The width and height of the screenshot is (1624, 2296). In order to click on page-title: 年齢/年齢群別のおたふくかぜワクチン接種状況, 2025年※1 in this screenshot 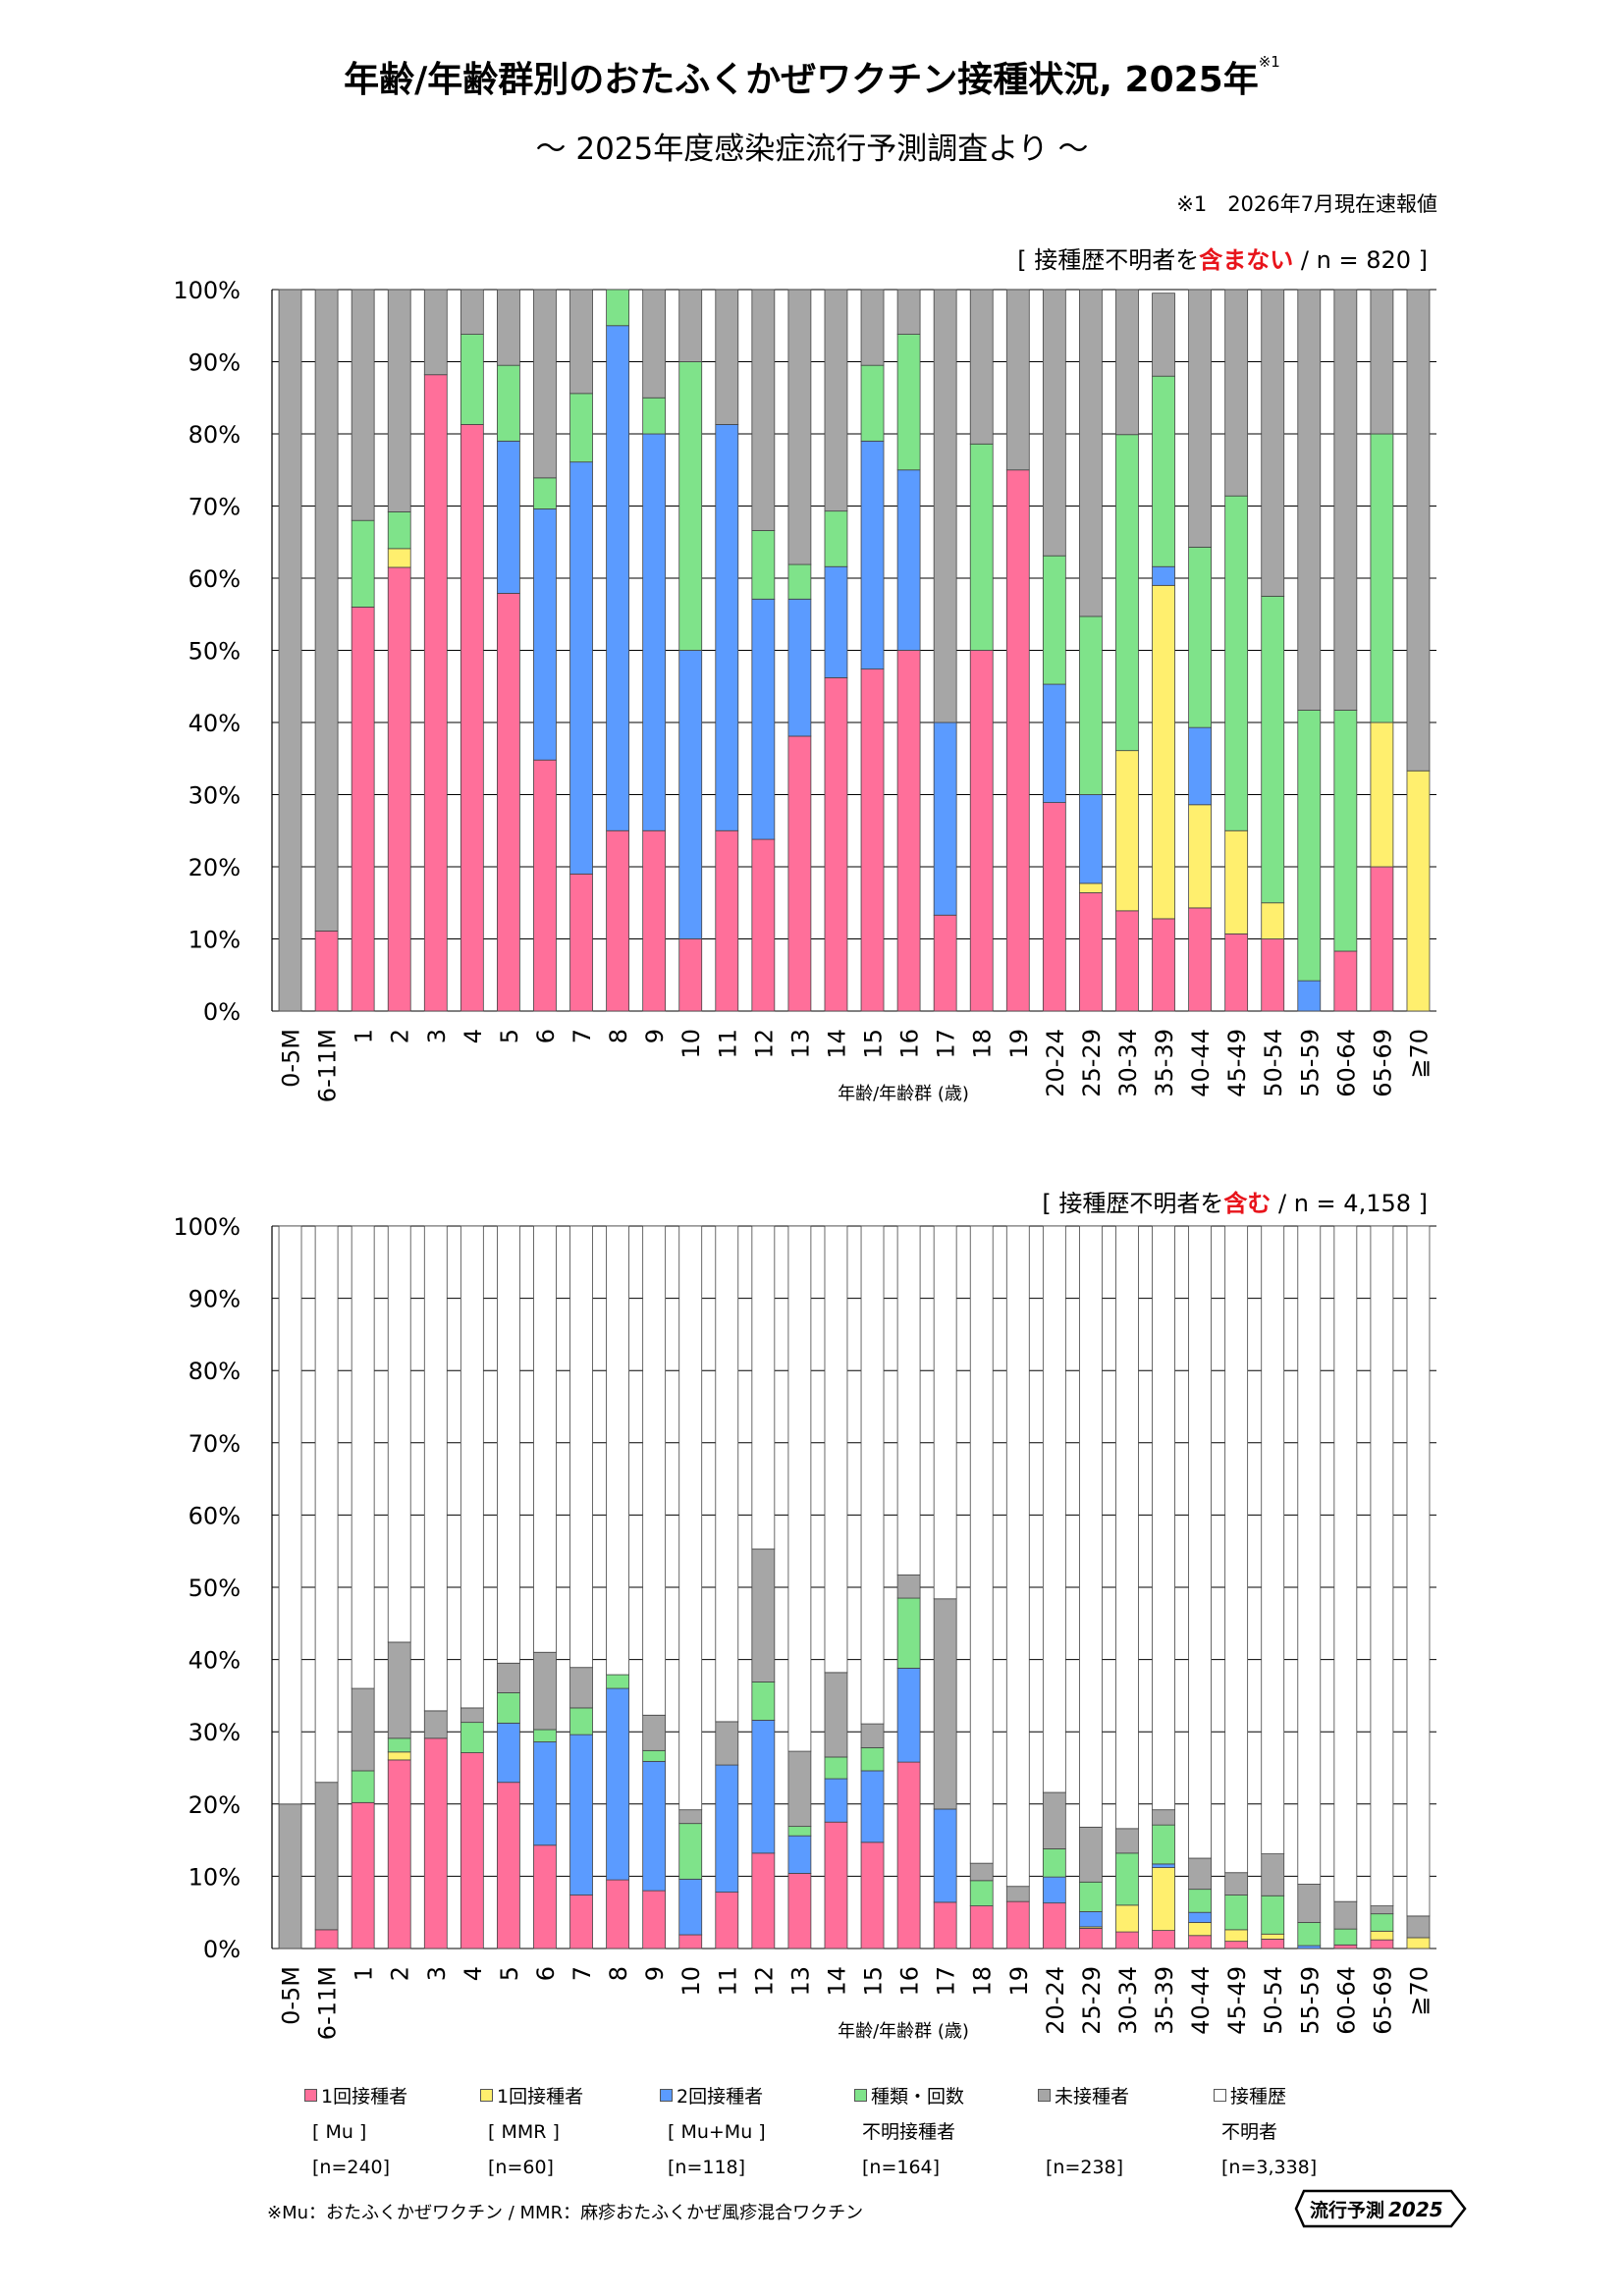, I will do `click(812, 76)`.